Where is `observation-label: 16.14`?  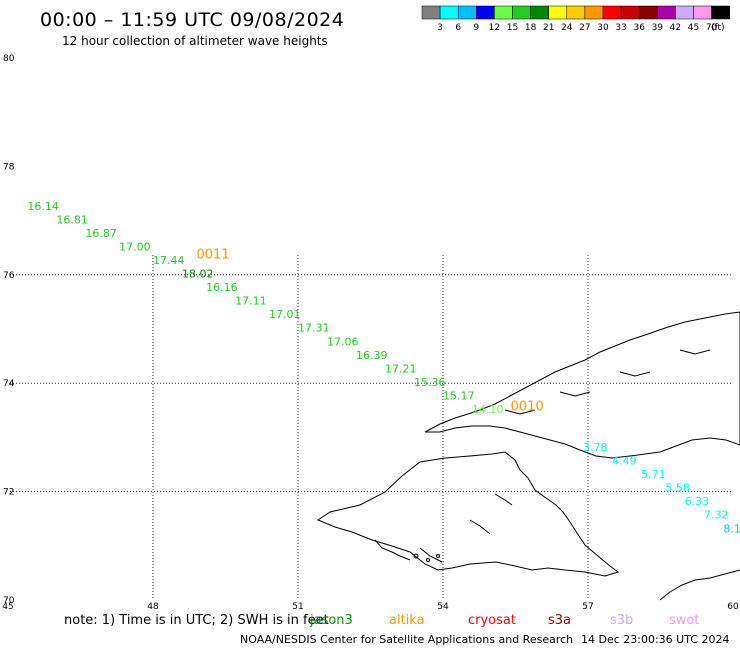
observation-label: 16.14 is located at coordinates (43, 206).